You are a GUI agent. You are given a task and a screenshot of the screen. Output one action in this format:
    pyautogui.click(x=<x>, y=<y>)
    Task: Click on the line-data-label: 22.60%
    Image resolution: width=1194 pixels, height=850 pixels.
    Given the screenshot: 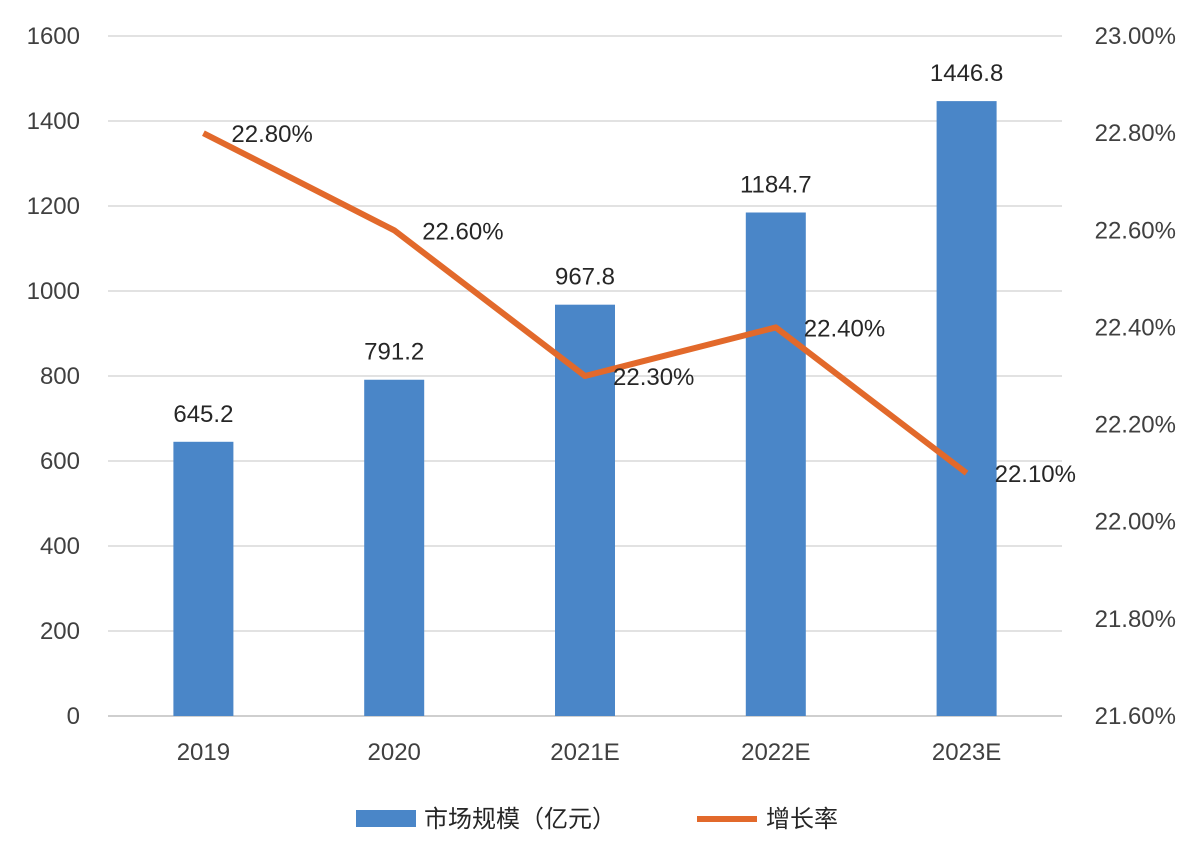 What is the action you would take?
    pyautogui.click(x=462, y=231)
    